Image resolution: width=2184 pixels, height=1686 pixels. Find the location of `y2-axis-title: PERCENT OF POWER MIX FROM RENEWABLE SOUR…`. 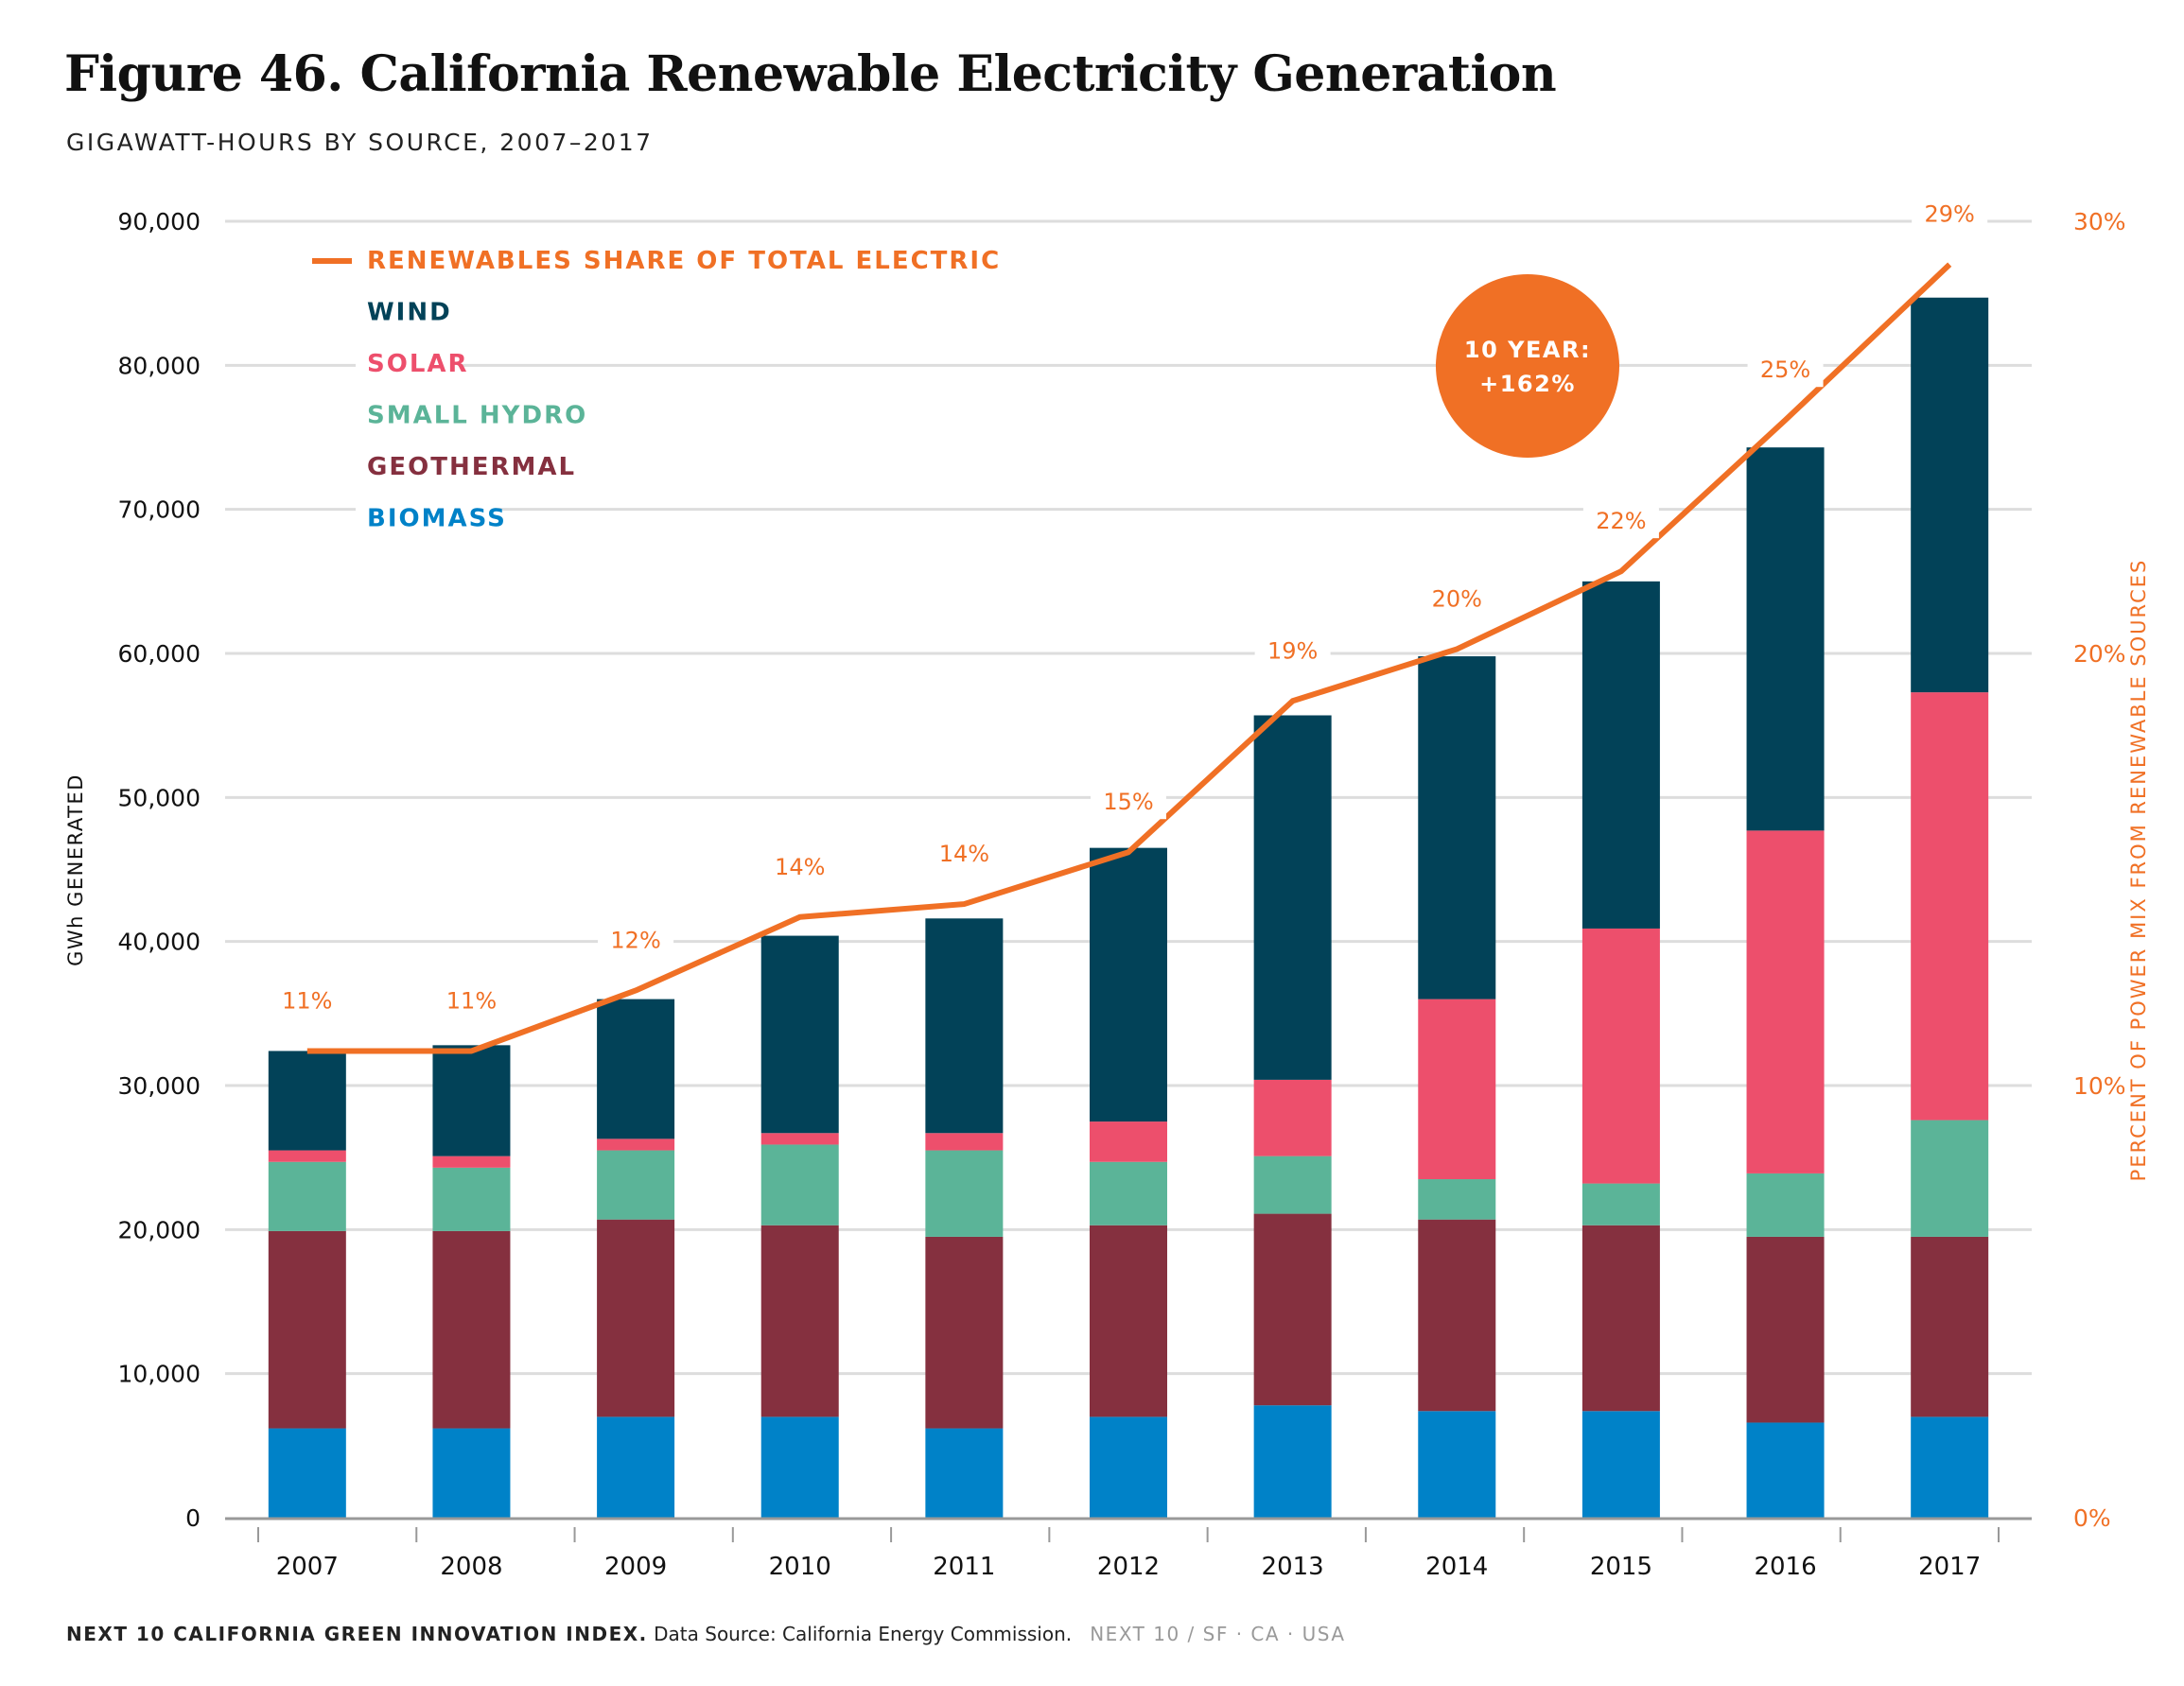

y2-axis-title: PERCENT OF POWER MIX FROM RENEWABLE SOUR… is located at coordinates (2139, 870).